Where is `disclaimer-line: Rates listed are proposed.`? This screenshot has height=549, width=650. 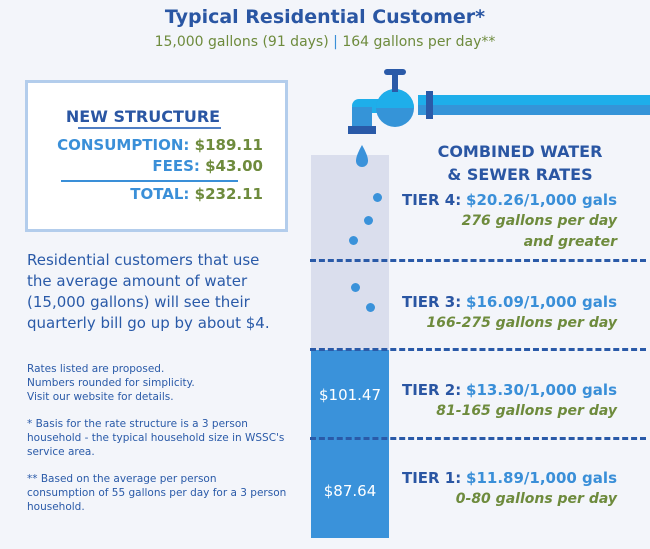 disclaimer-line: Rates listed are proposed. is located at coordinates (96, 369).